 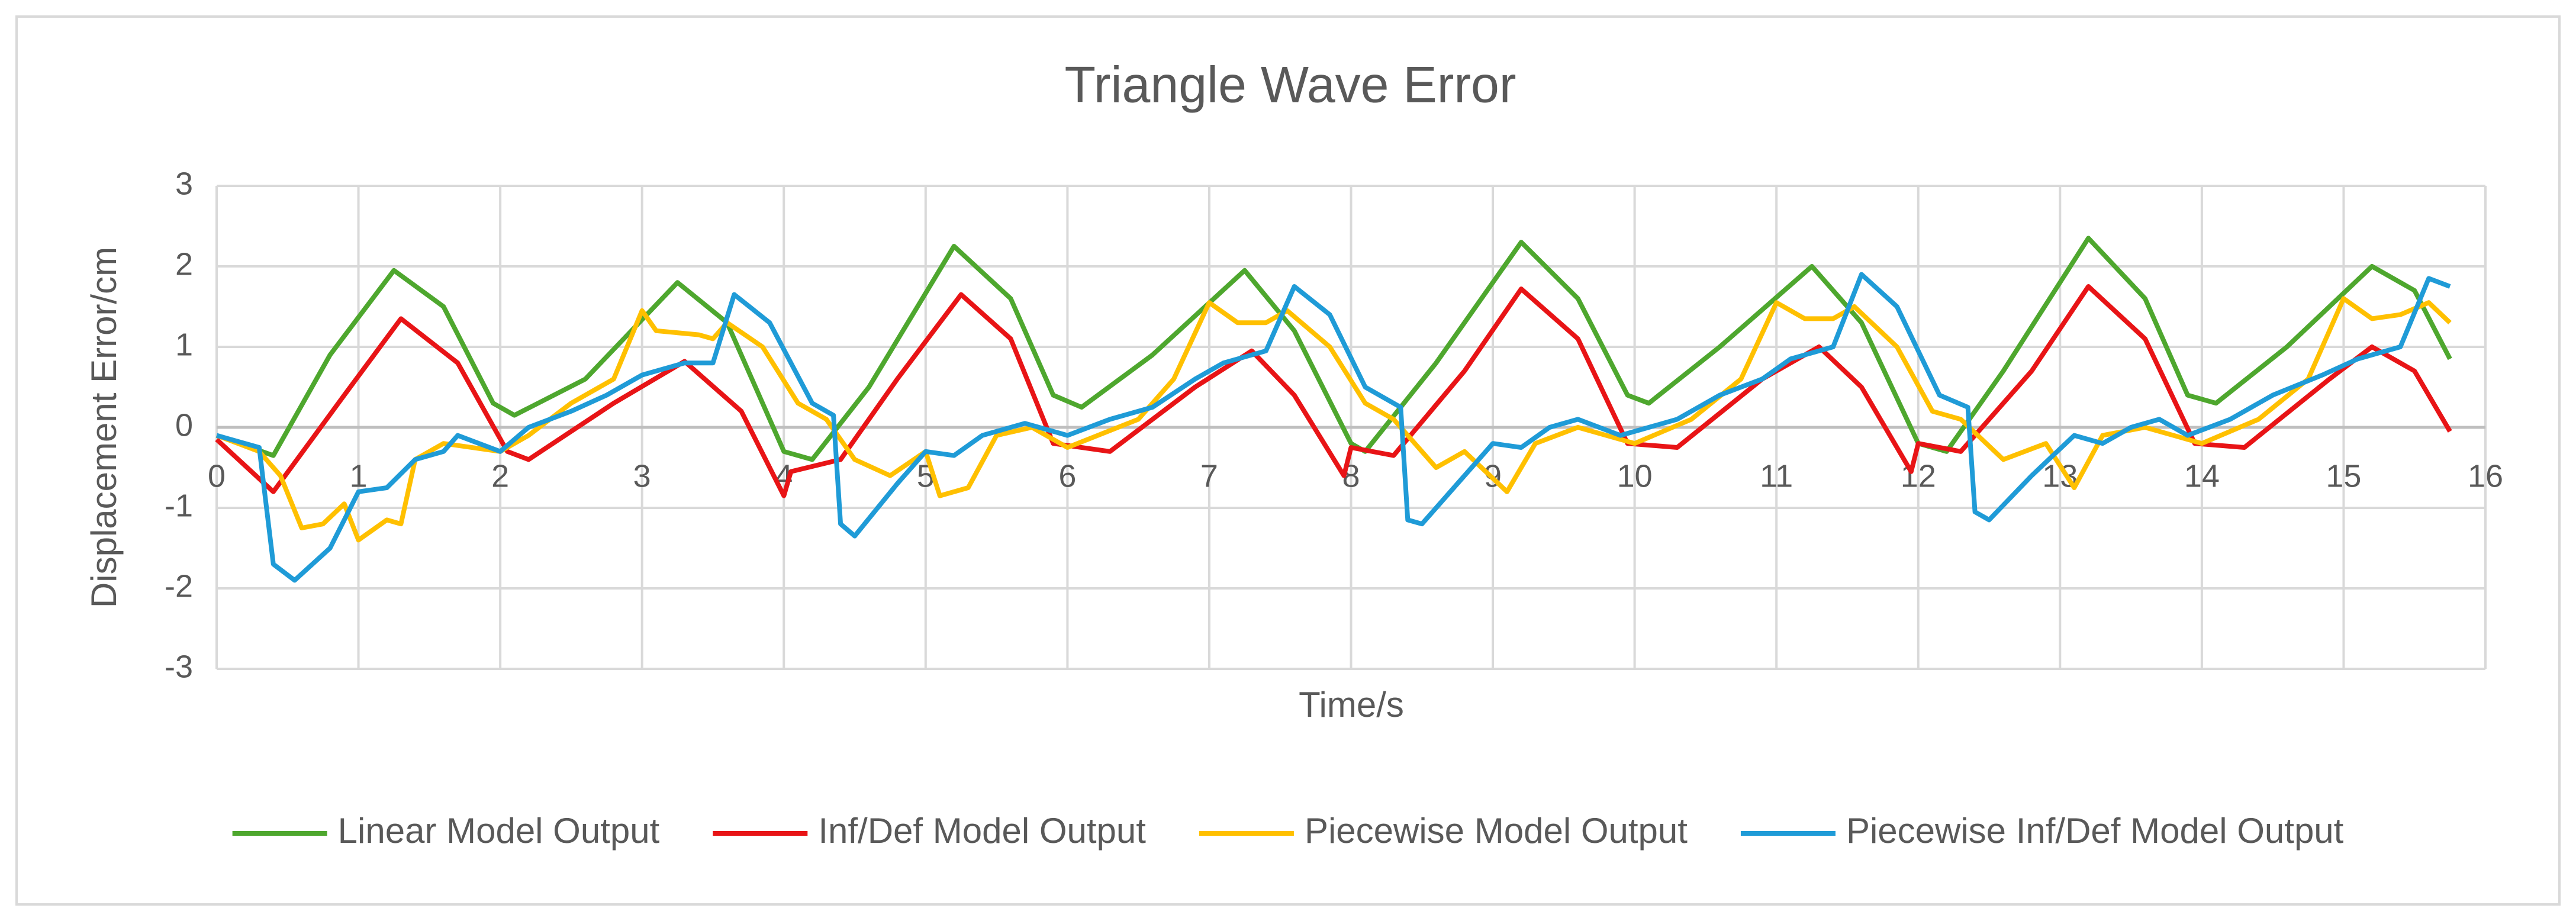 I want to click on x-tick-label: 7, so click(x=1209, y=476).